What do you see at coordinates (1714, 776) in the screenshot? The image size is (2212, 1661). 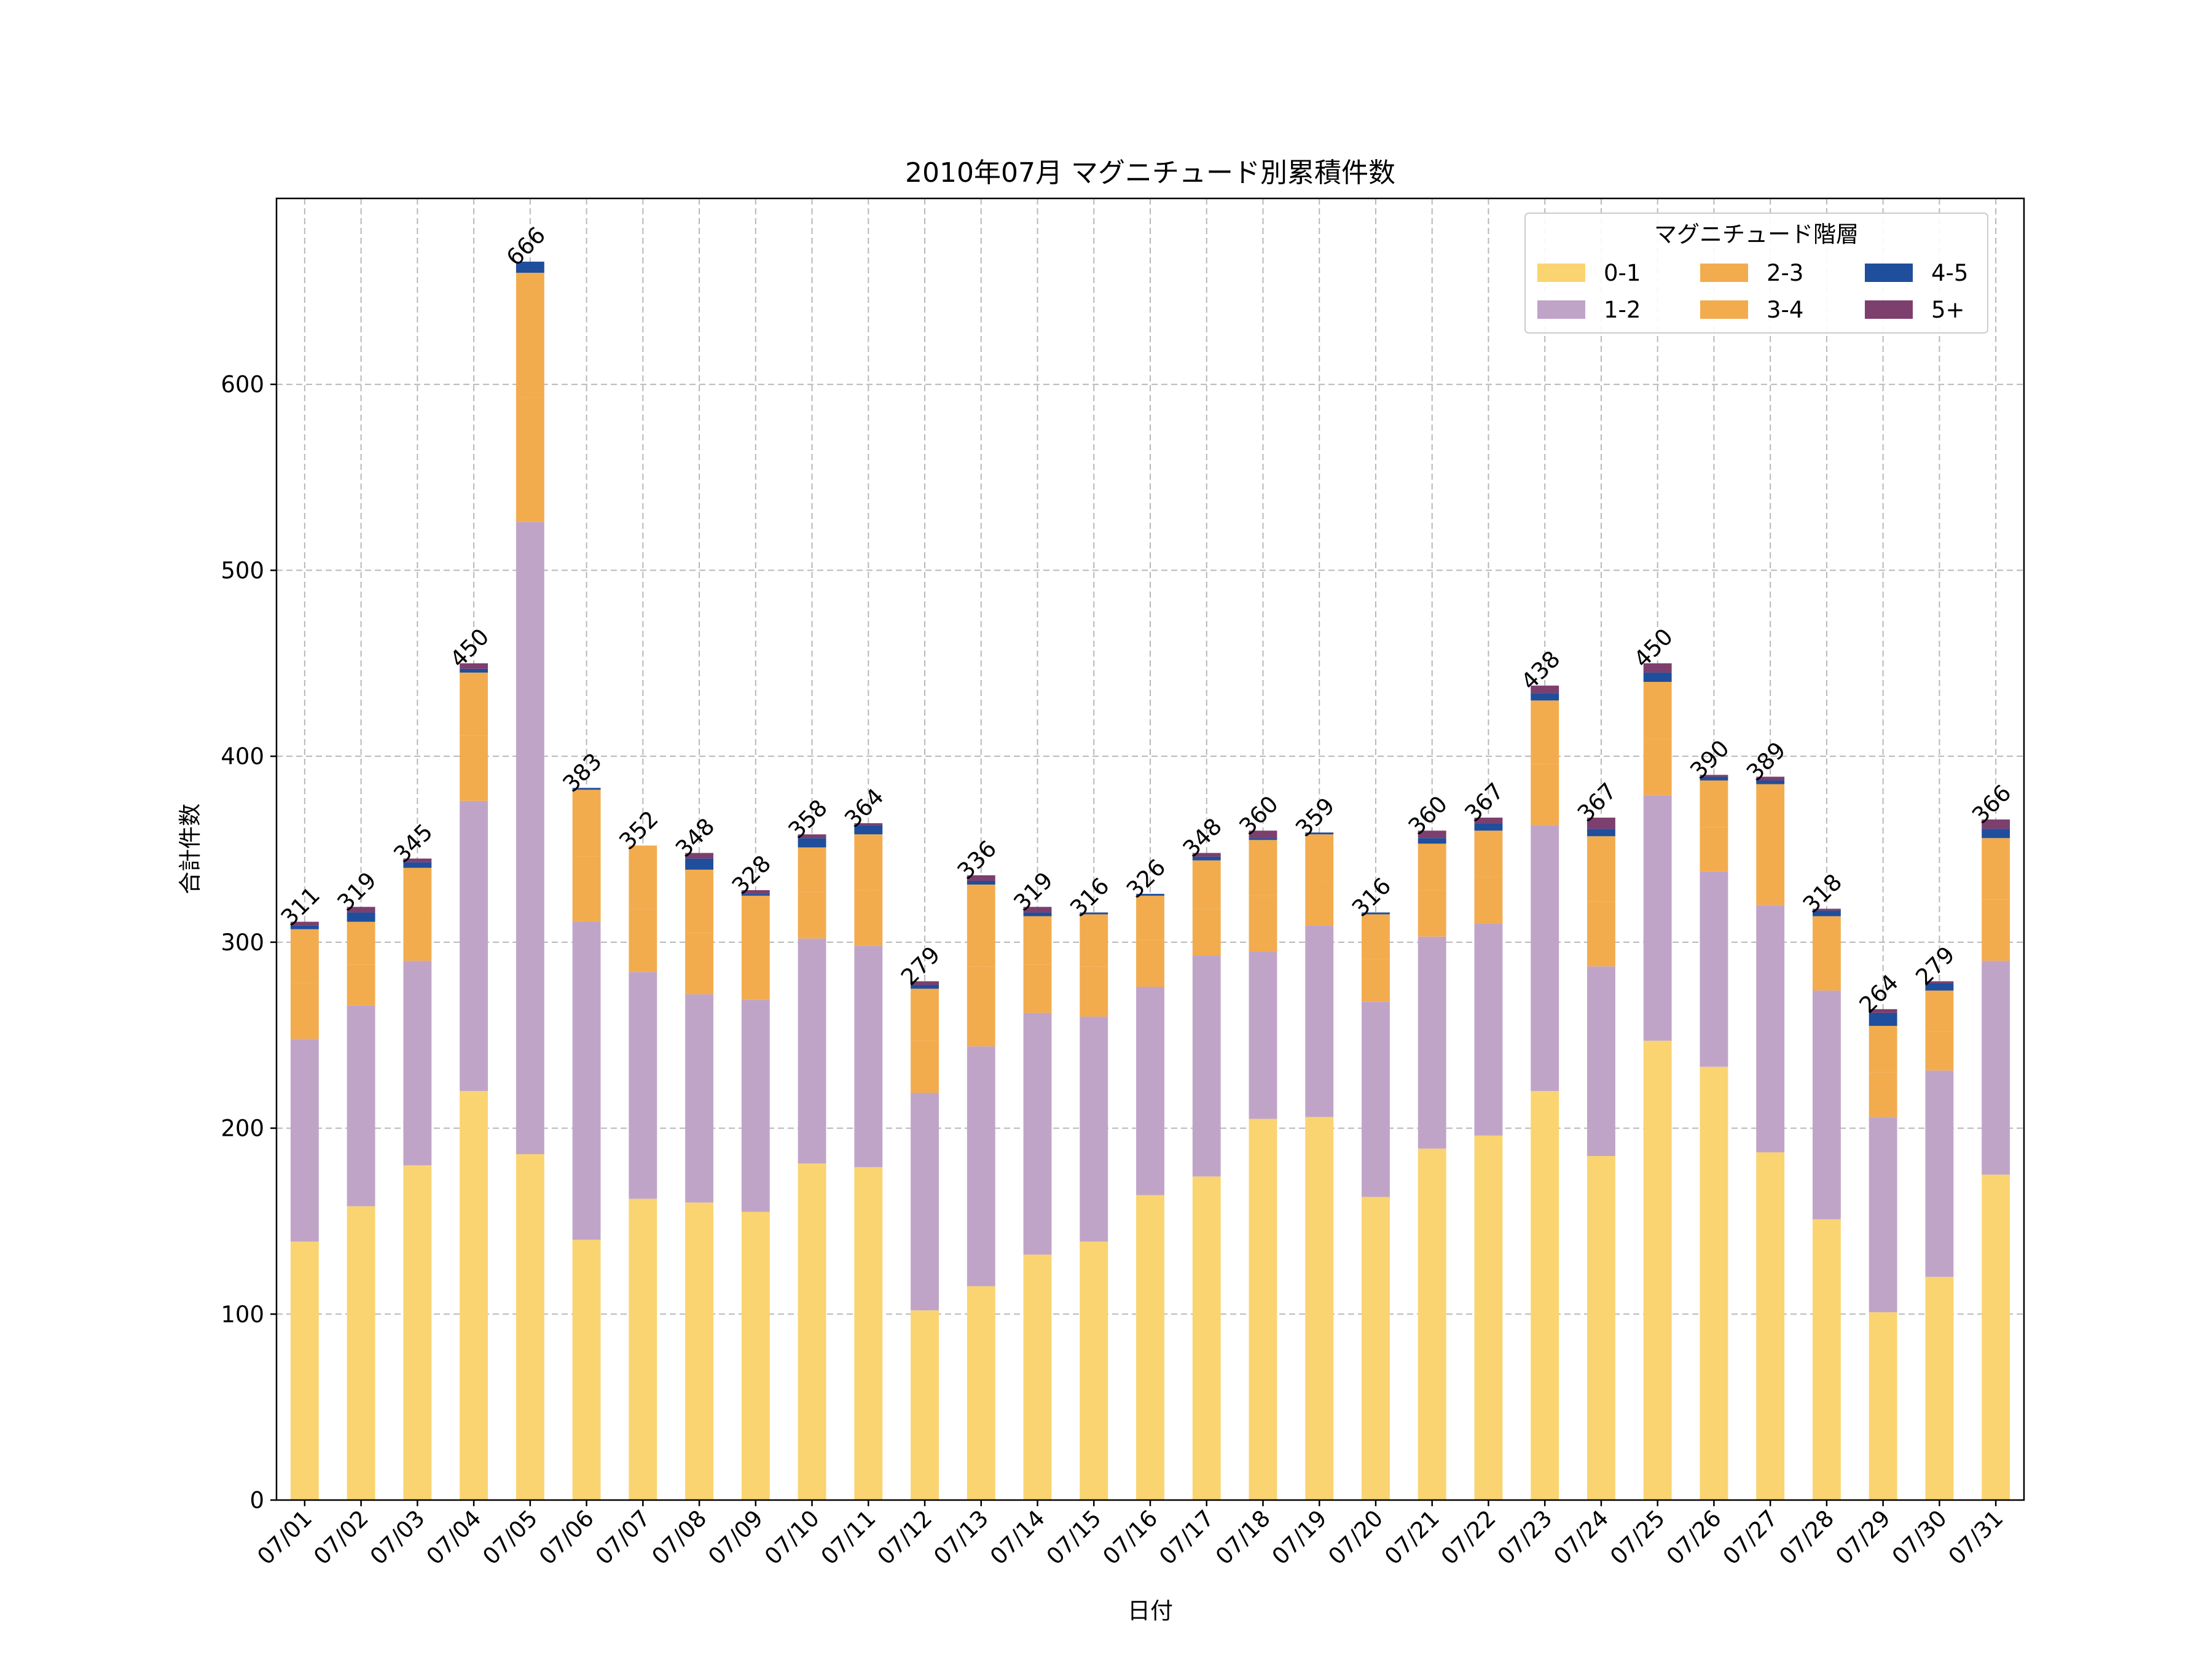 I see `bar-07-26-5plus` at bounding box center [1714, 776].